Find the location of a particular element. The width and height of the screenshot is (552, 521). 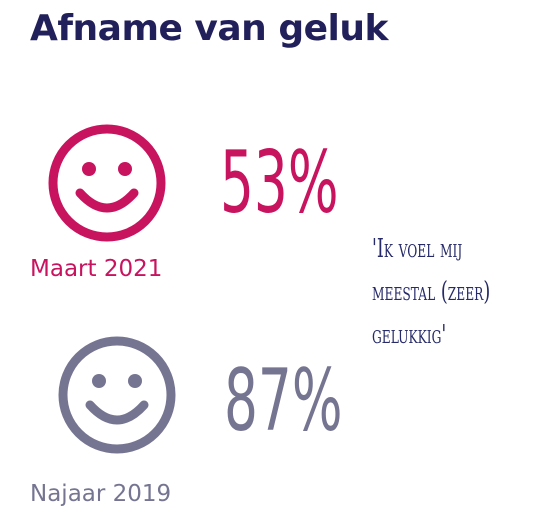

current-period-label: Maart 2021 is located at coordinates (96, 269).